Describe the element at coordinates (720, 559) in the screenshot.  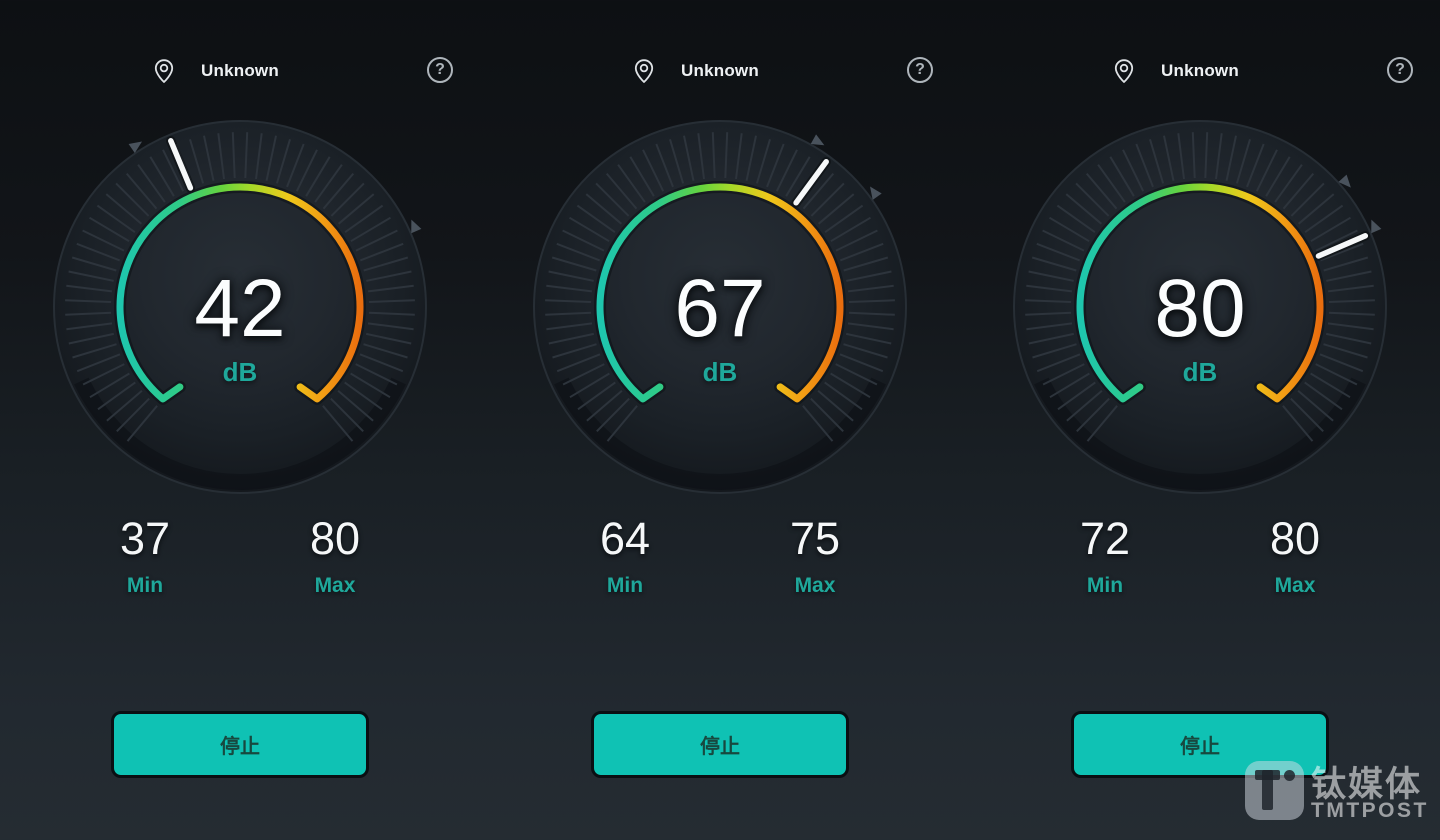
I see `minmax-readout: 64 Min 75 Max` at that location.